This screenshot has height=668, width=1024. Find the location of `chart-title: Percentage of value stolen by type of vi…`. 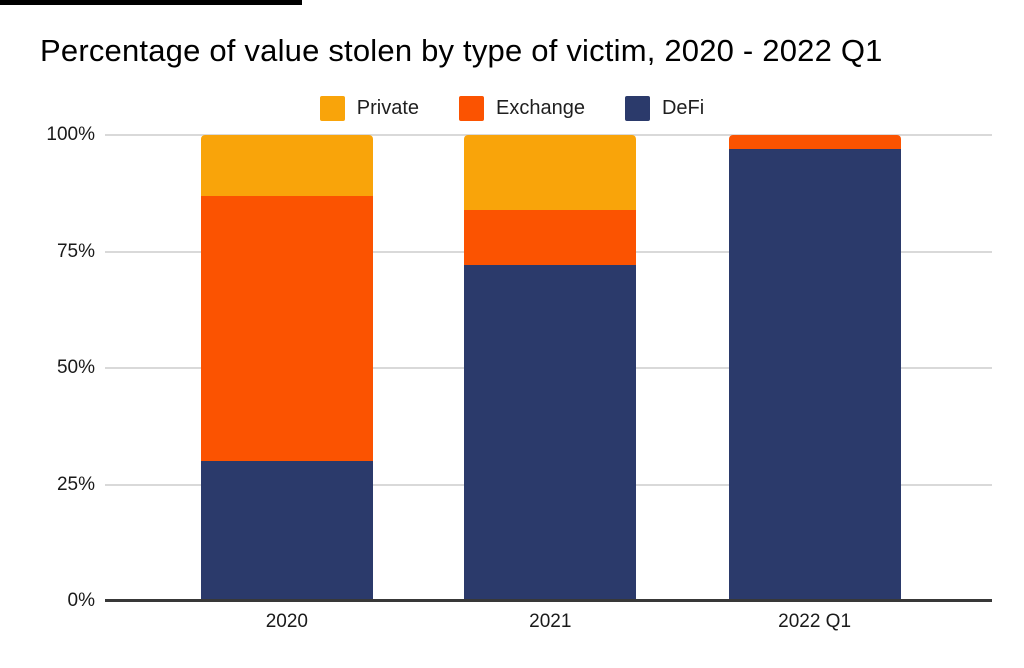

chart-title: Percentage of value stolen by type of vi… is located at coordinates (461, 50).